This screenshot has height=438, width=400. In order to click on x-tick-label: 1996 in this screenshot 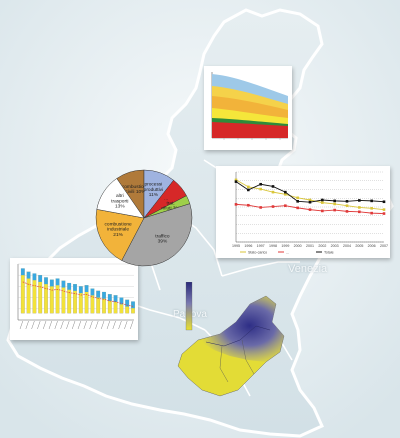, I will do `click(248, 246)`.